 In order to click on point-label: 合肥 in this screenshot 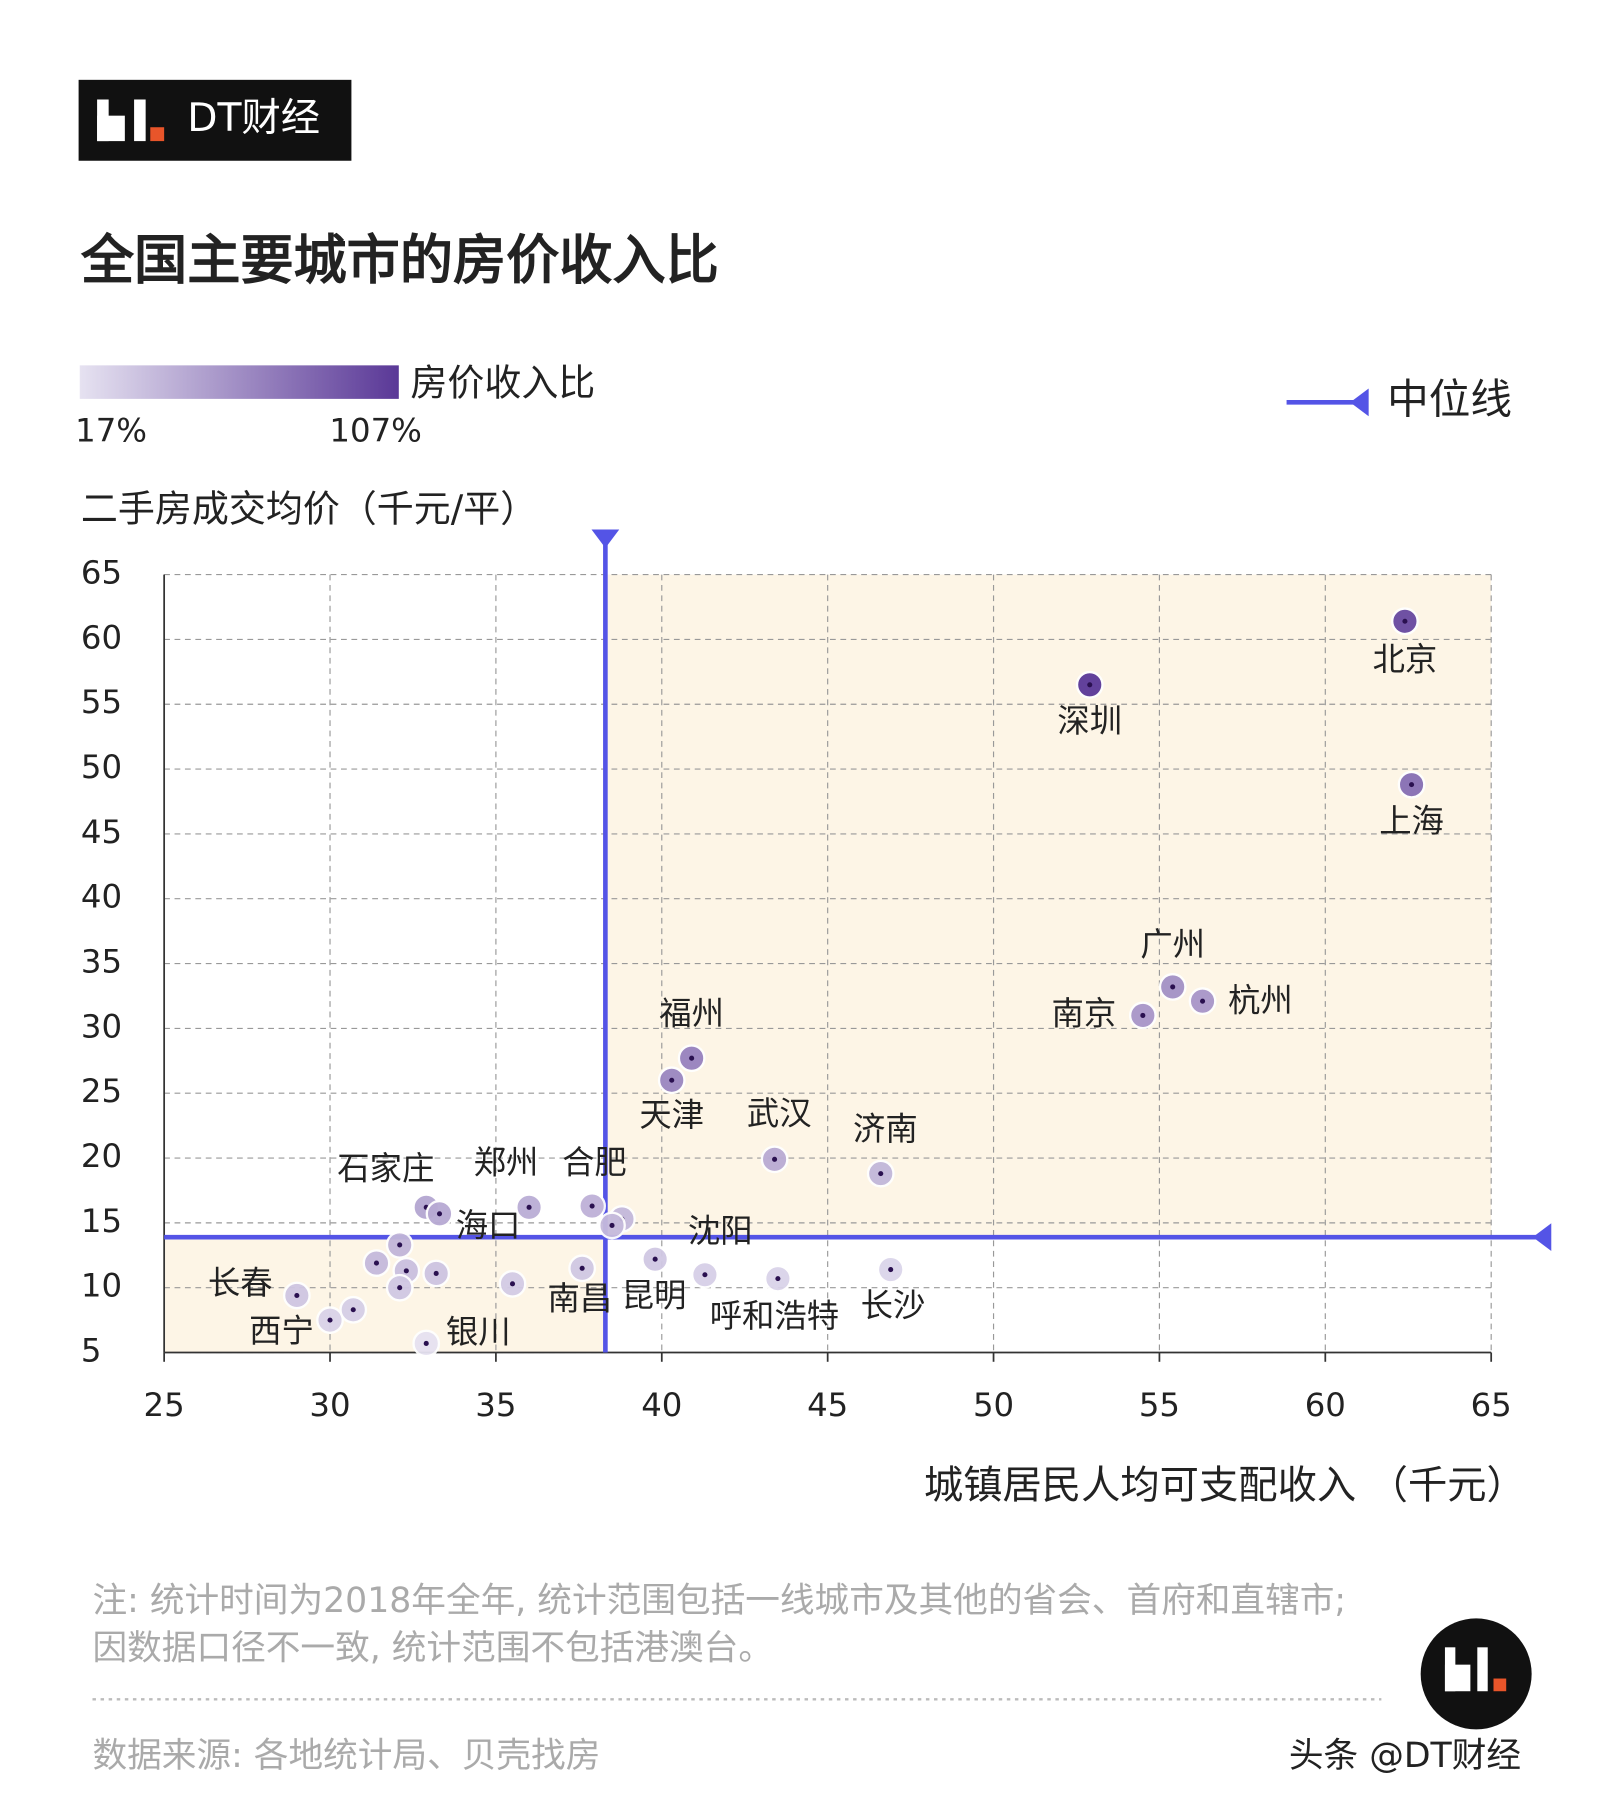, I will do `click(594, 1162)`.